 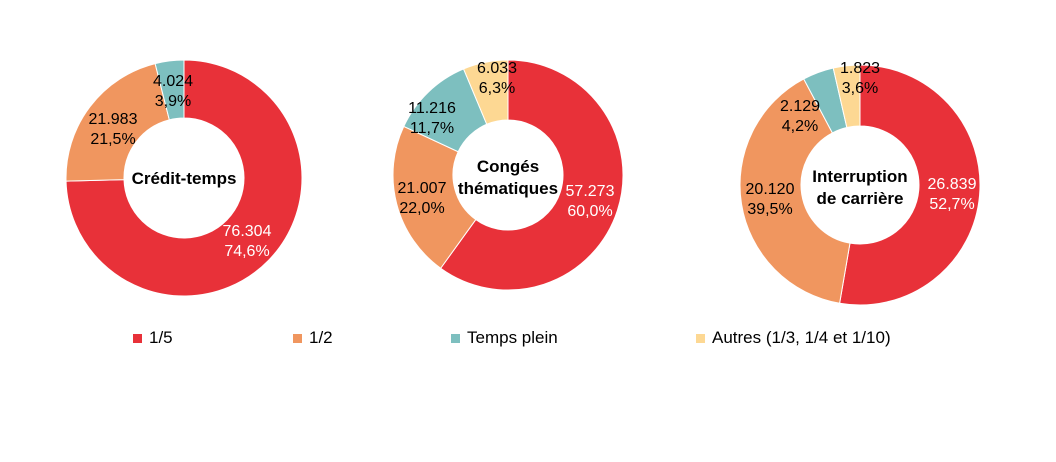 I want to click on legend-label: 1/2, so click(x=321, y=337).